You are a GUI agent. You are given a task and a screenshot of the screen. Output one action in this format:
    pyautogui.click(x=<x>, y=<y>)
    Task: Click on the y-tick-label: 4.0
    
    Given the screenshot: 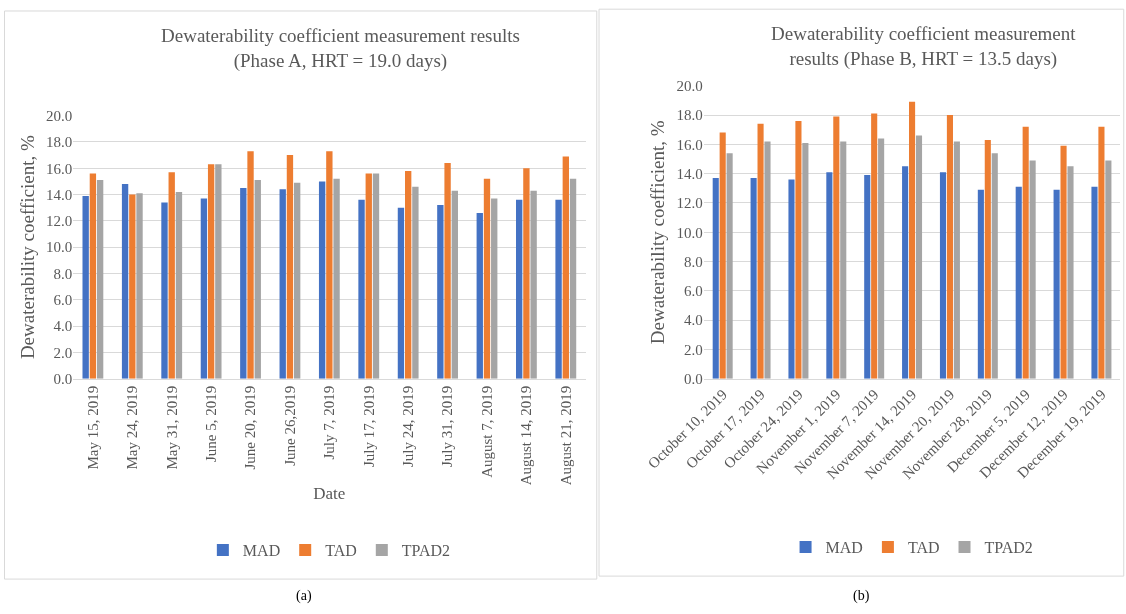 What is the action you would take?
    pyautogui.click(x=693, y=320)
    